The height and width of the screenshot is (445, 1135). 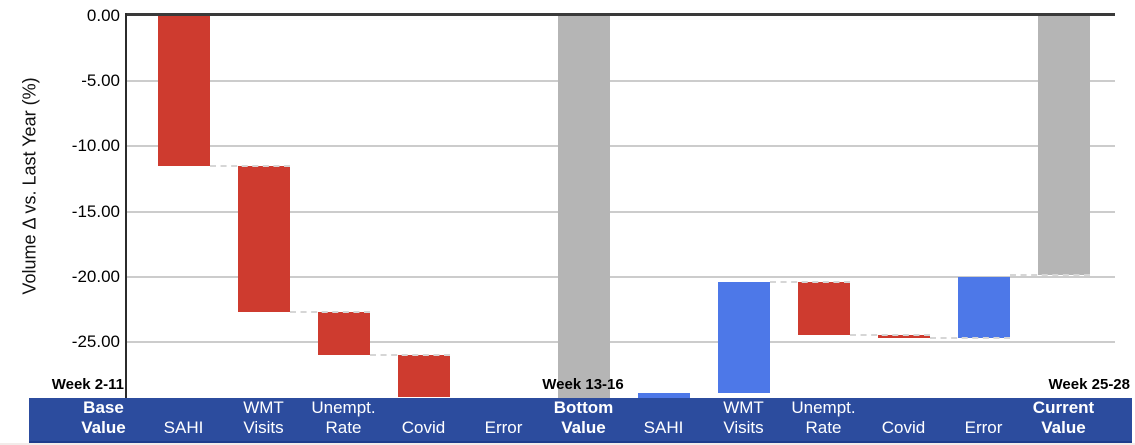 What do you see at coordinates (103, 407) in the screenshot?
I see `category-label-line: Base` at bounding box center [103, 407].